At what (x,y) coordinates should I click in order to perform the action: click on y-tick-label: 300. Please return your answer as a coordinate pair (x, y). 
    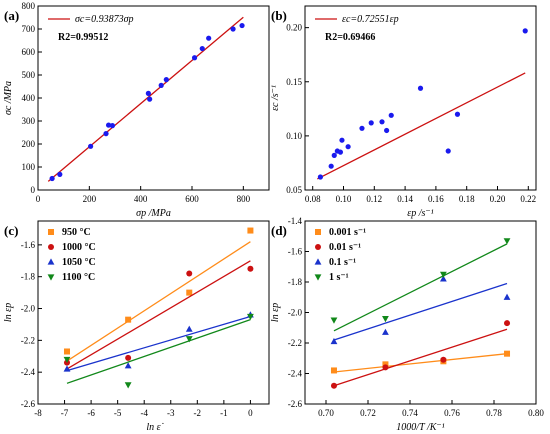
    Looking at the image, I should click on (29, 121).